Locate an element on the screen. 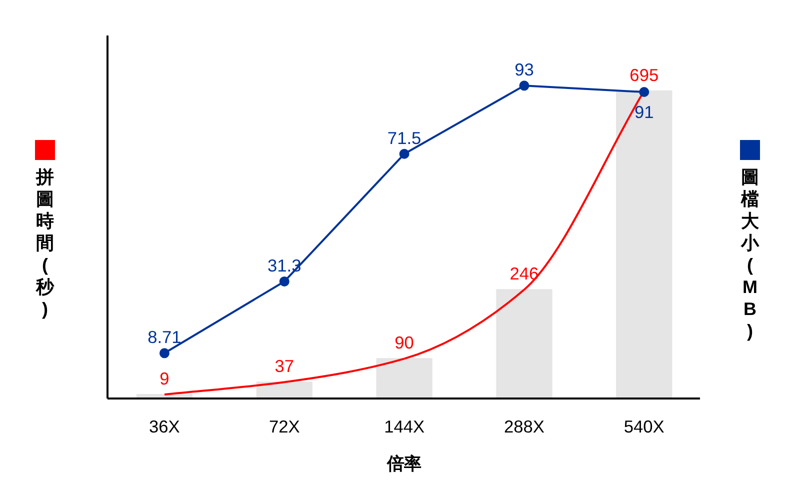 The height and width of the screenshot is (500, 800). x-axis-title: 倍率 is located at coordinates (403, 464).